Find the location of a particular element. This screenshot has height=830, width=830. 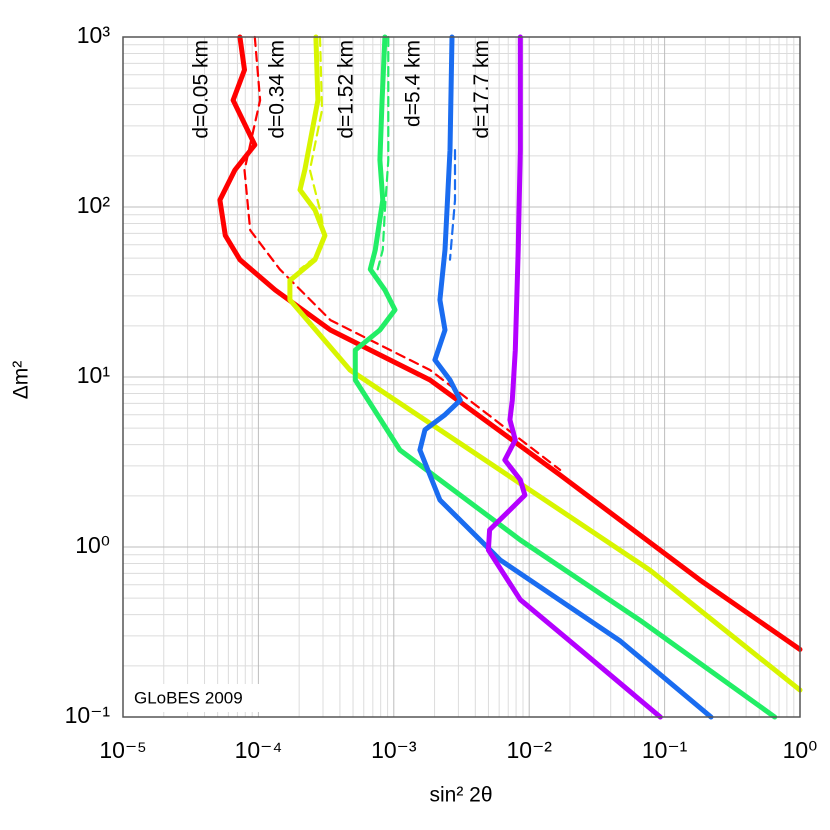

curve-label: d=17.7 km is located at coordinates (481, 89).